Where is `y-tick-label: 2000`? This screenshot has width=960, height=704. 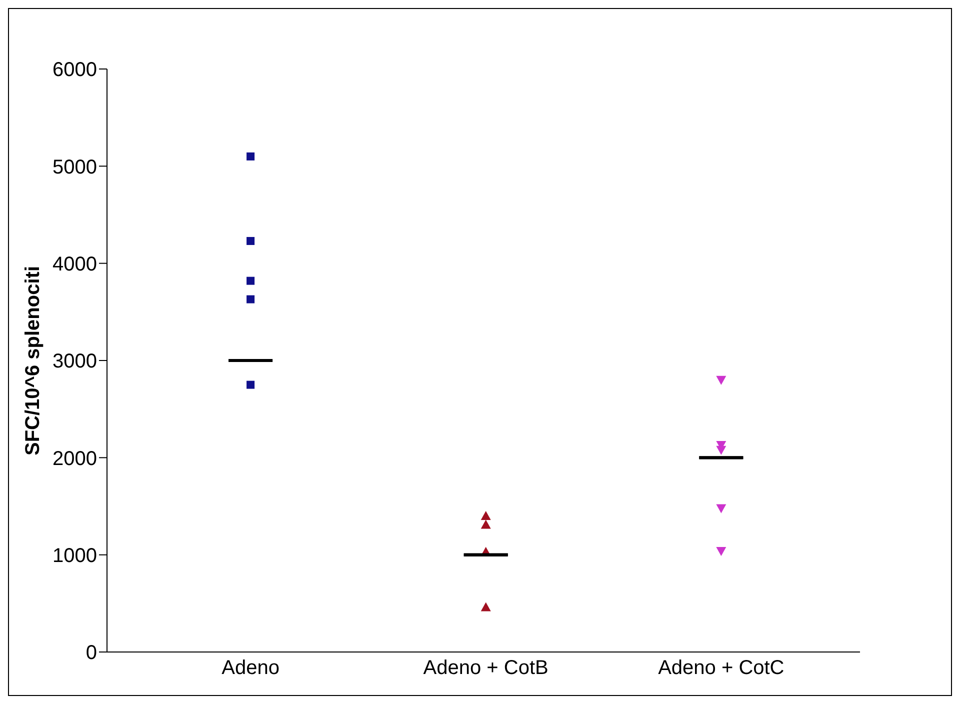 y-tick-label: 2000 is located at coordinates (74, 459).